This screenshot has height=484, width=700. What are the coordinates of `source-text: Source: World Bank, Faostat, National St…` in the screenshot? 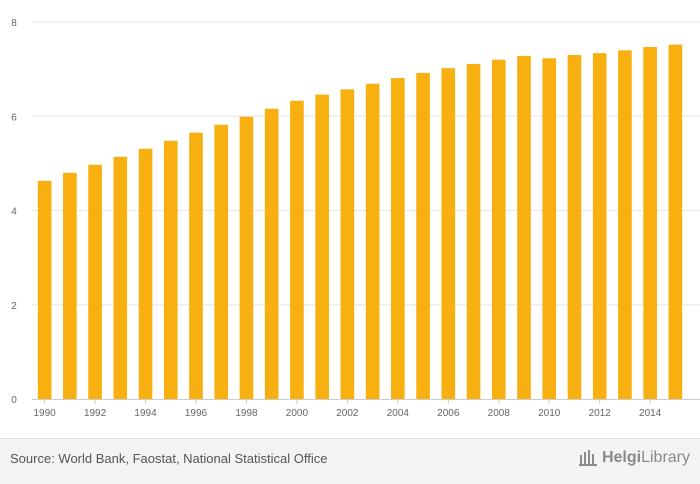 It's located at (169, 458).